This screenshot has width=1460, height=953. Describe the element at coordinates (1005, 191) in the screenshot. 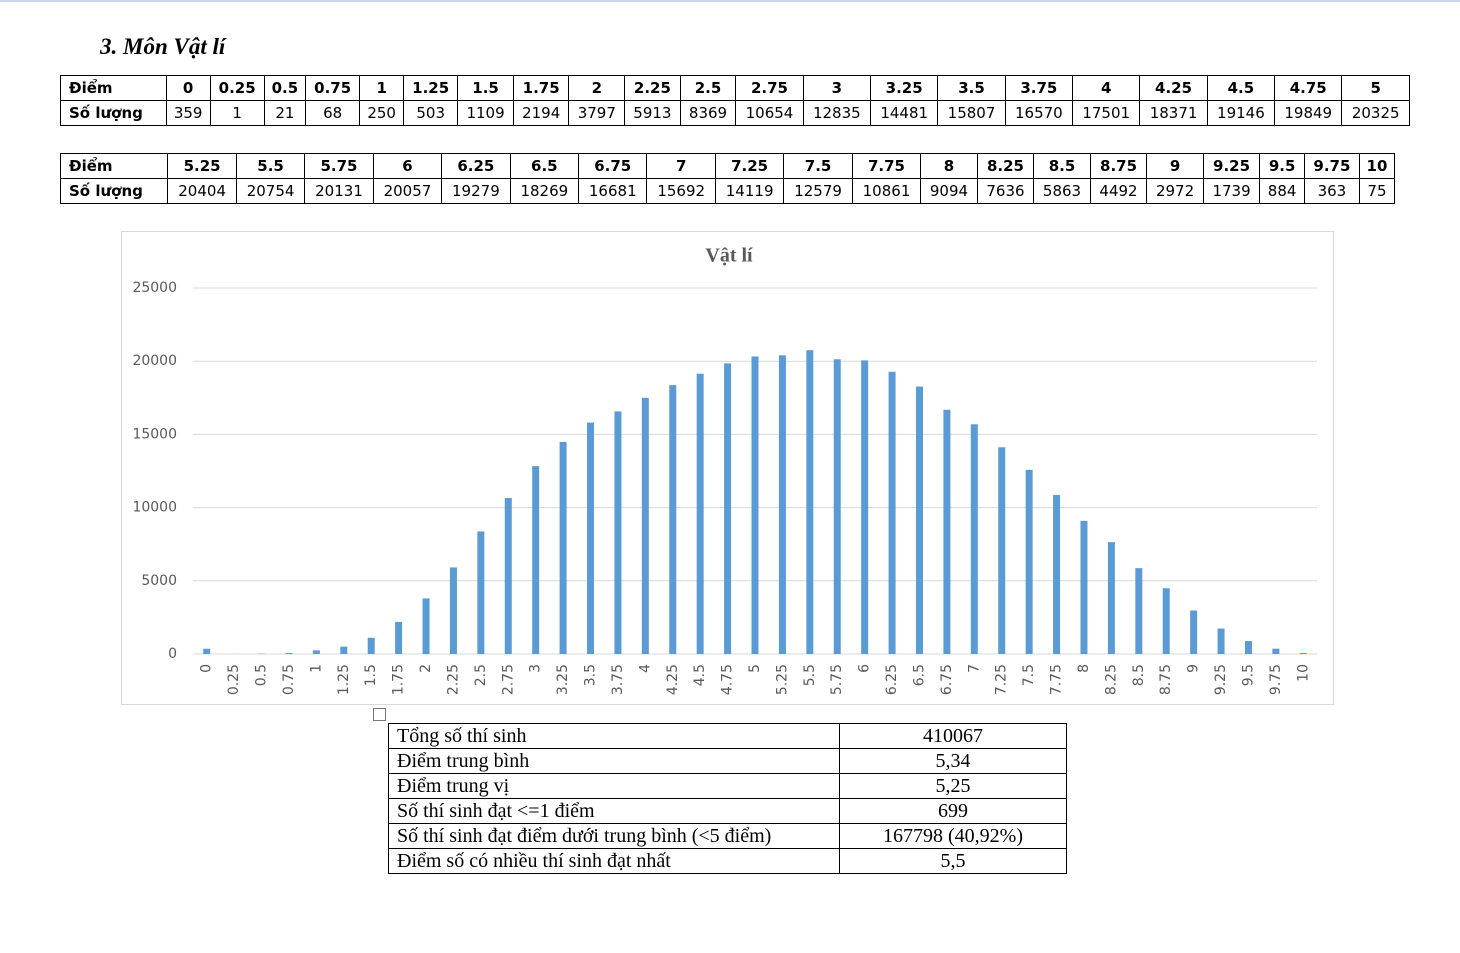

I see `table-cell: 7636` at that location.